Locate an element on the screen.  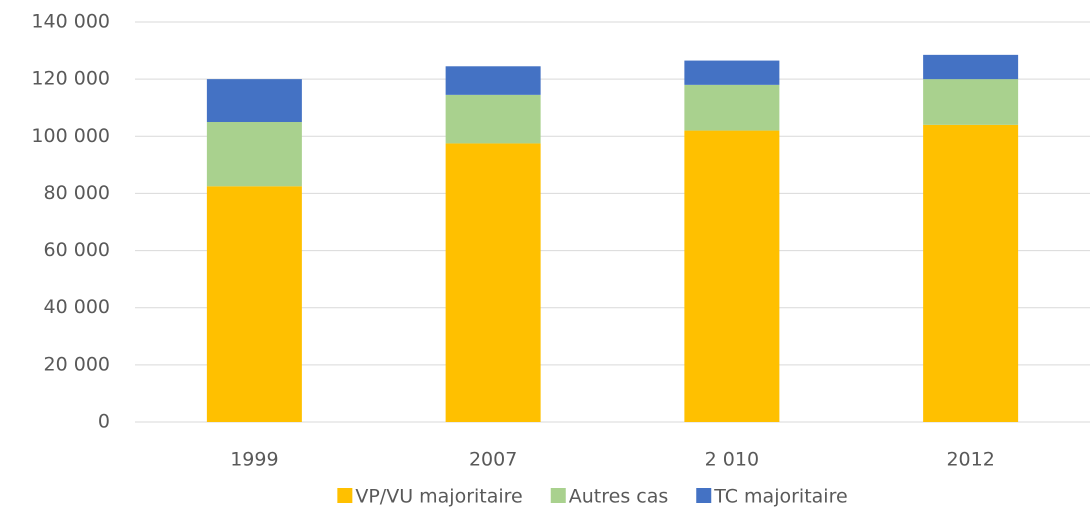
x-tick-label: 1999 is located at coordinates (254, 460).